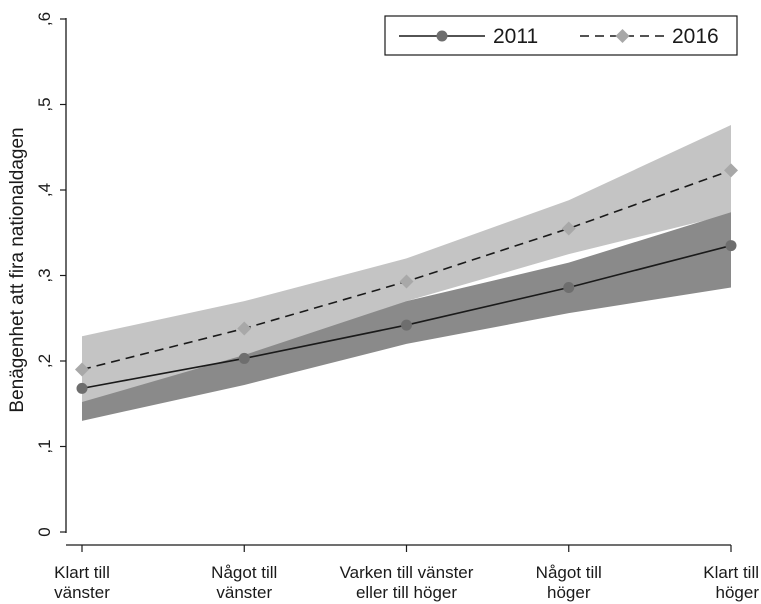 The width and height of the screenshot is (761, 604). What do you see at coordinates (82, 582) in the screenshot?
I see `x-tick-label: Klart till vänster` at bounding box center [82, 582].